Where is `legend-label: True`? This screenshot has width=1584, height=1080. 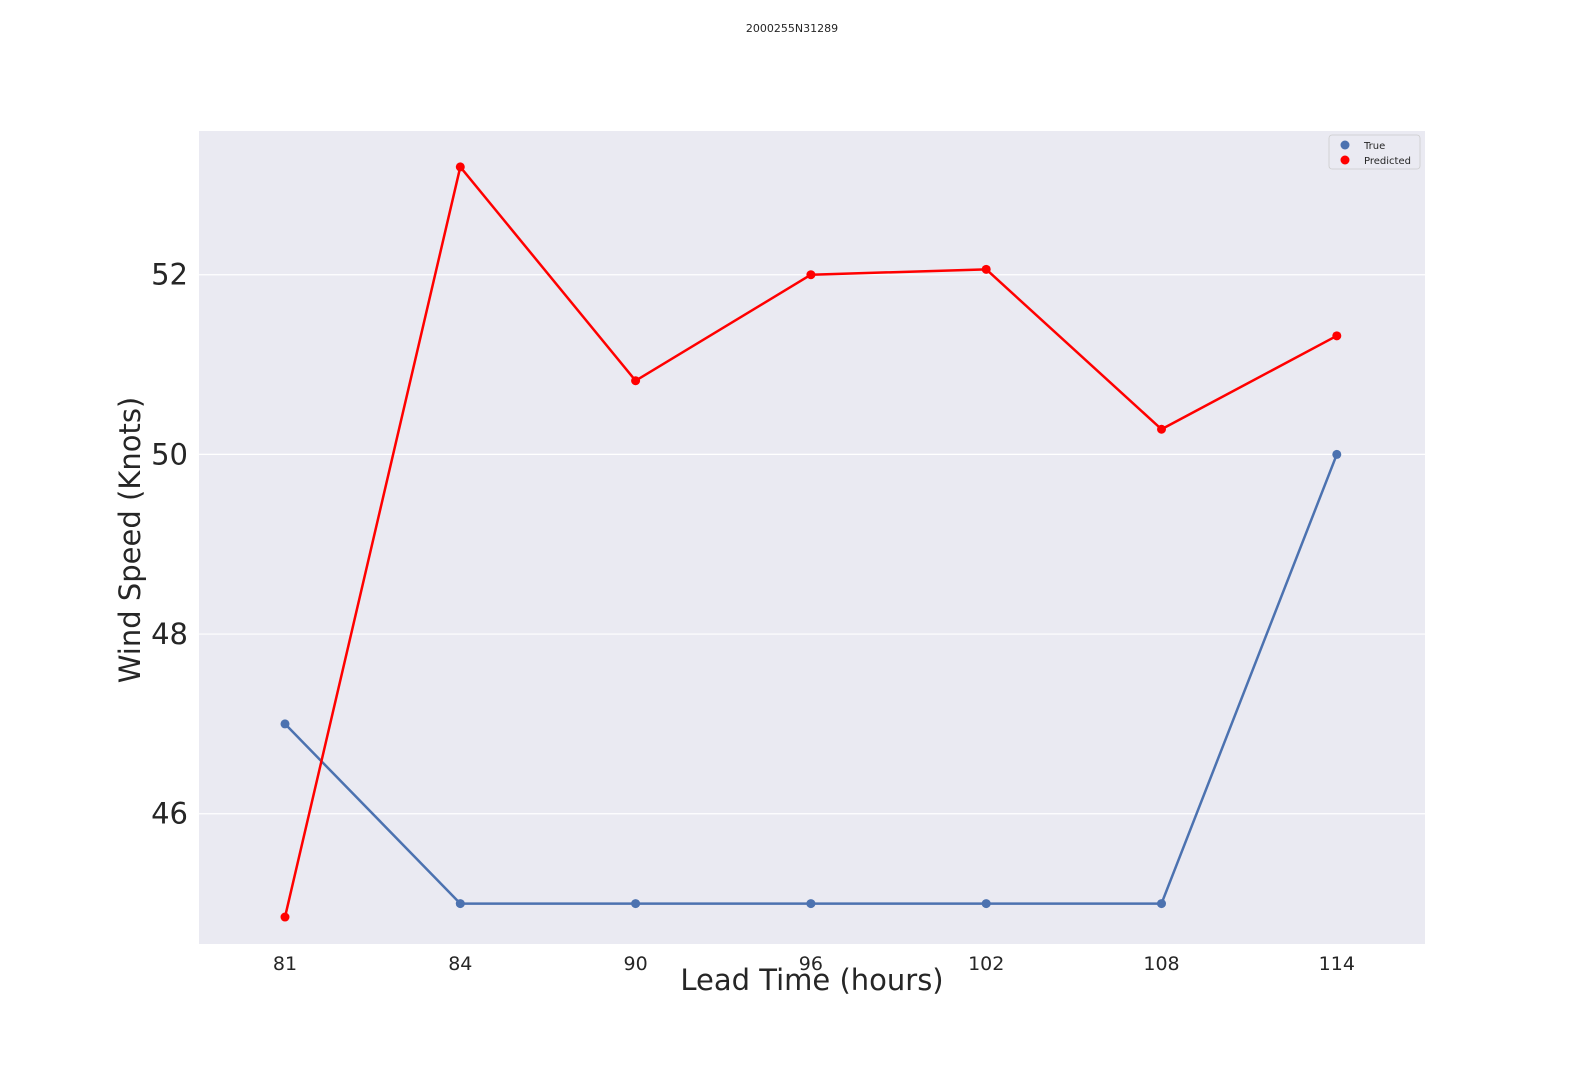
legend-label: True is located at coordinates (1374, 146).